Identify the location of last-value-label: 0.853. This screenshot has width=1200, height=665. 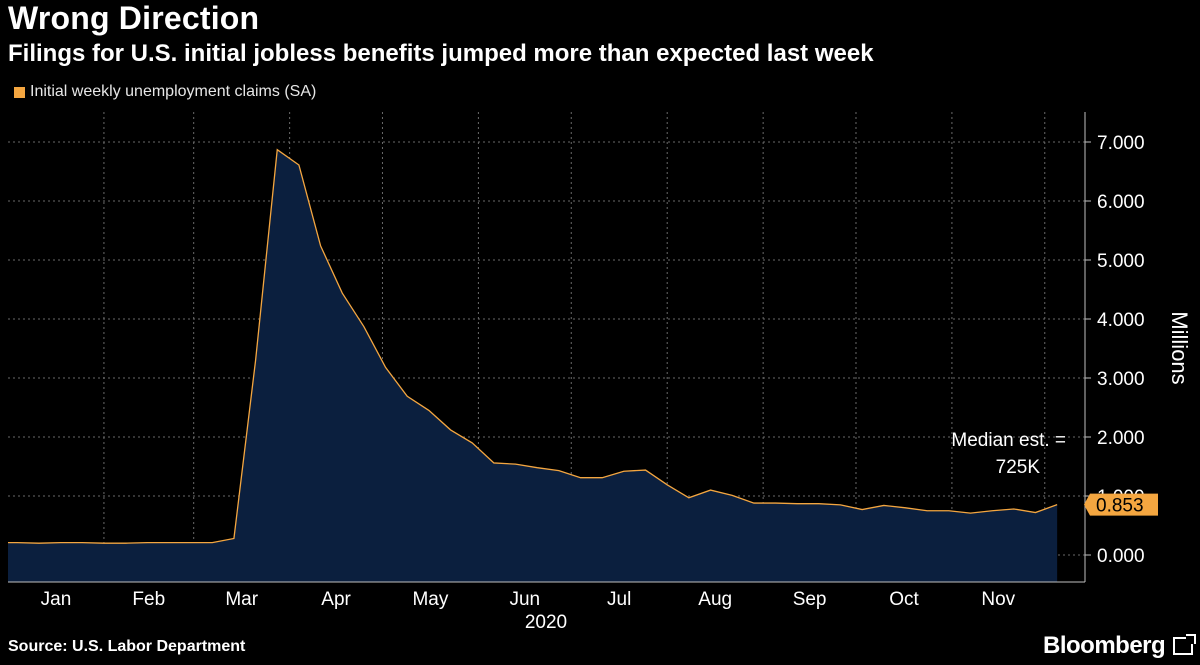
(1120, 506).